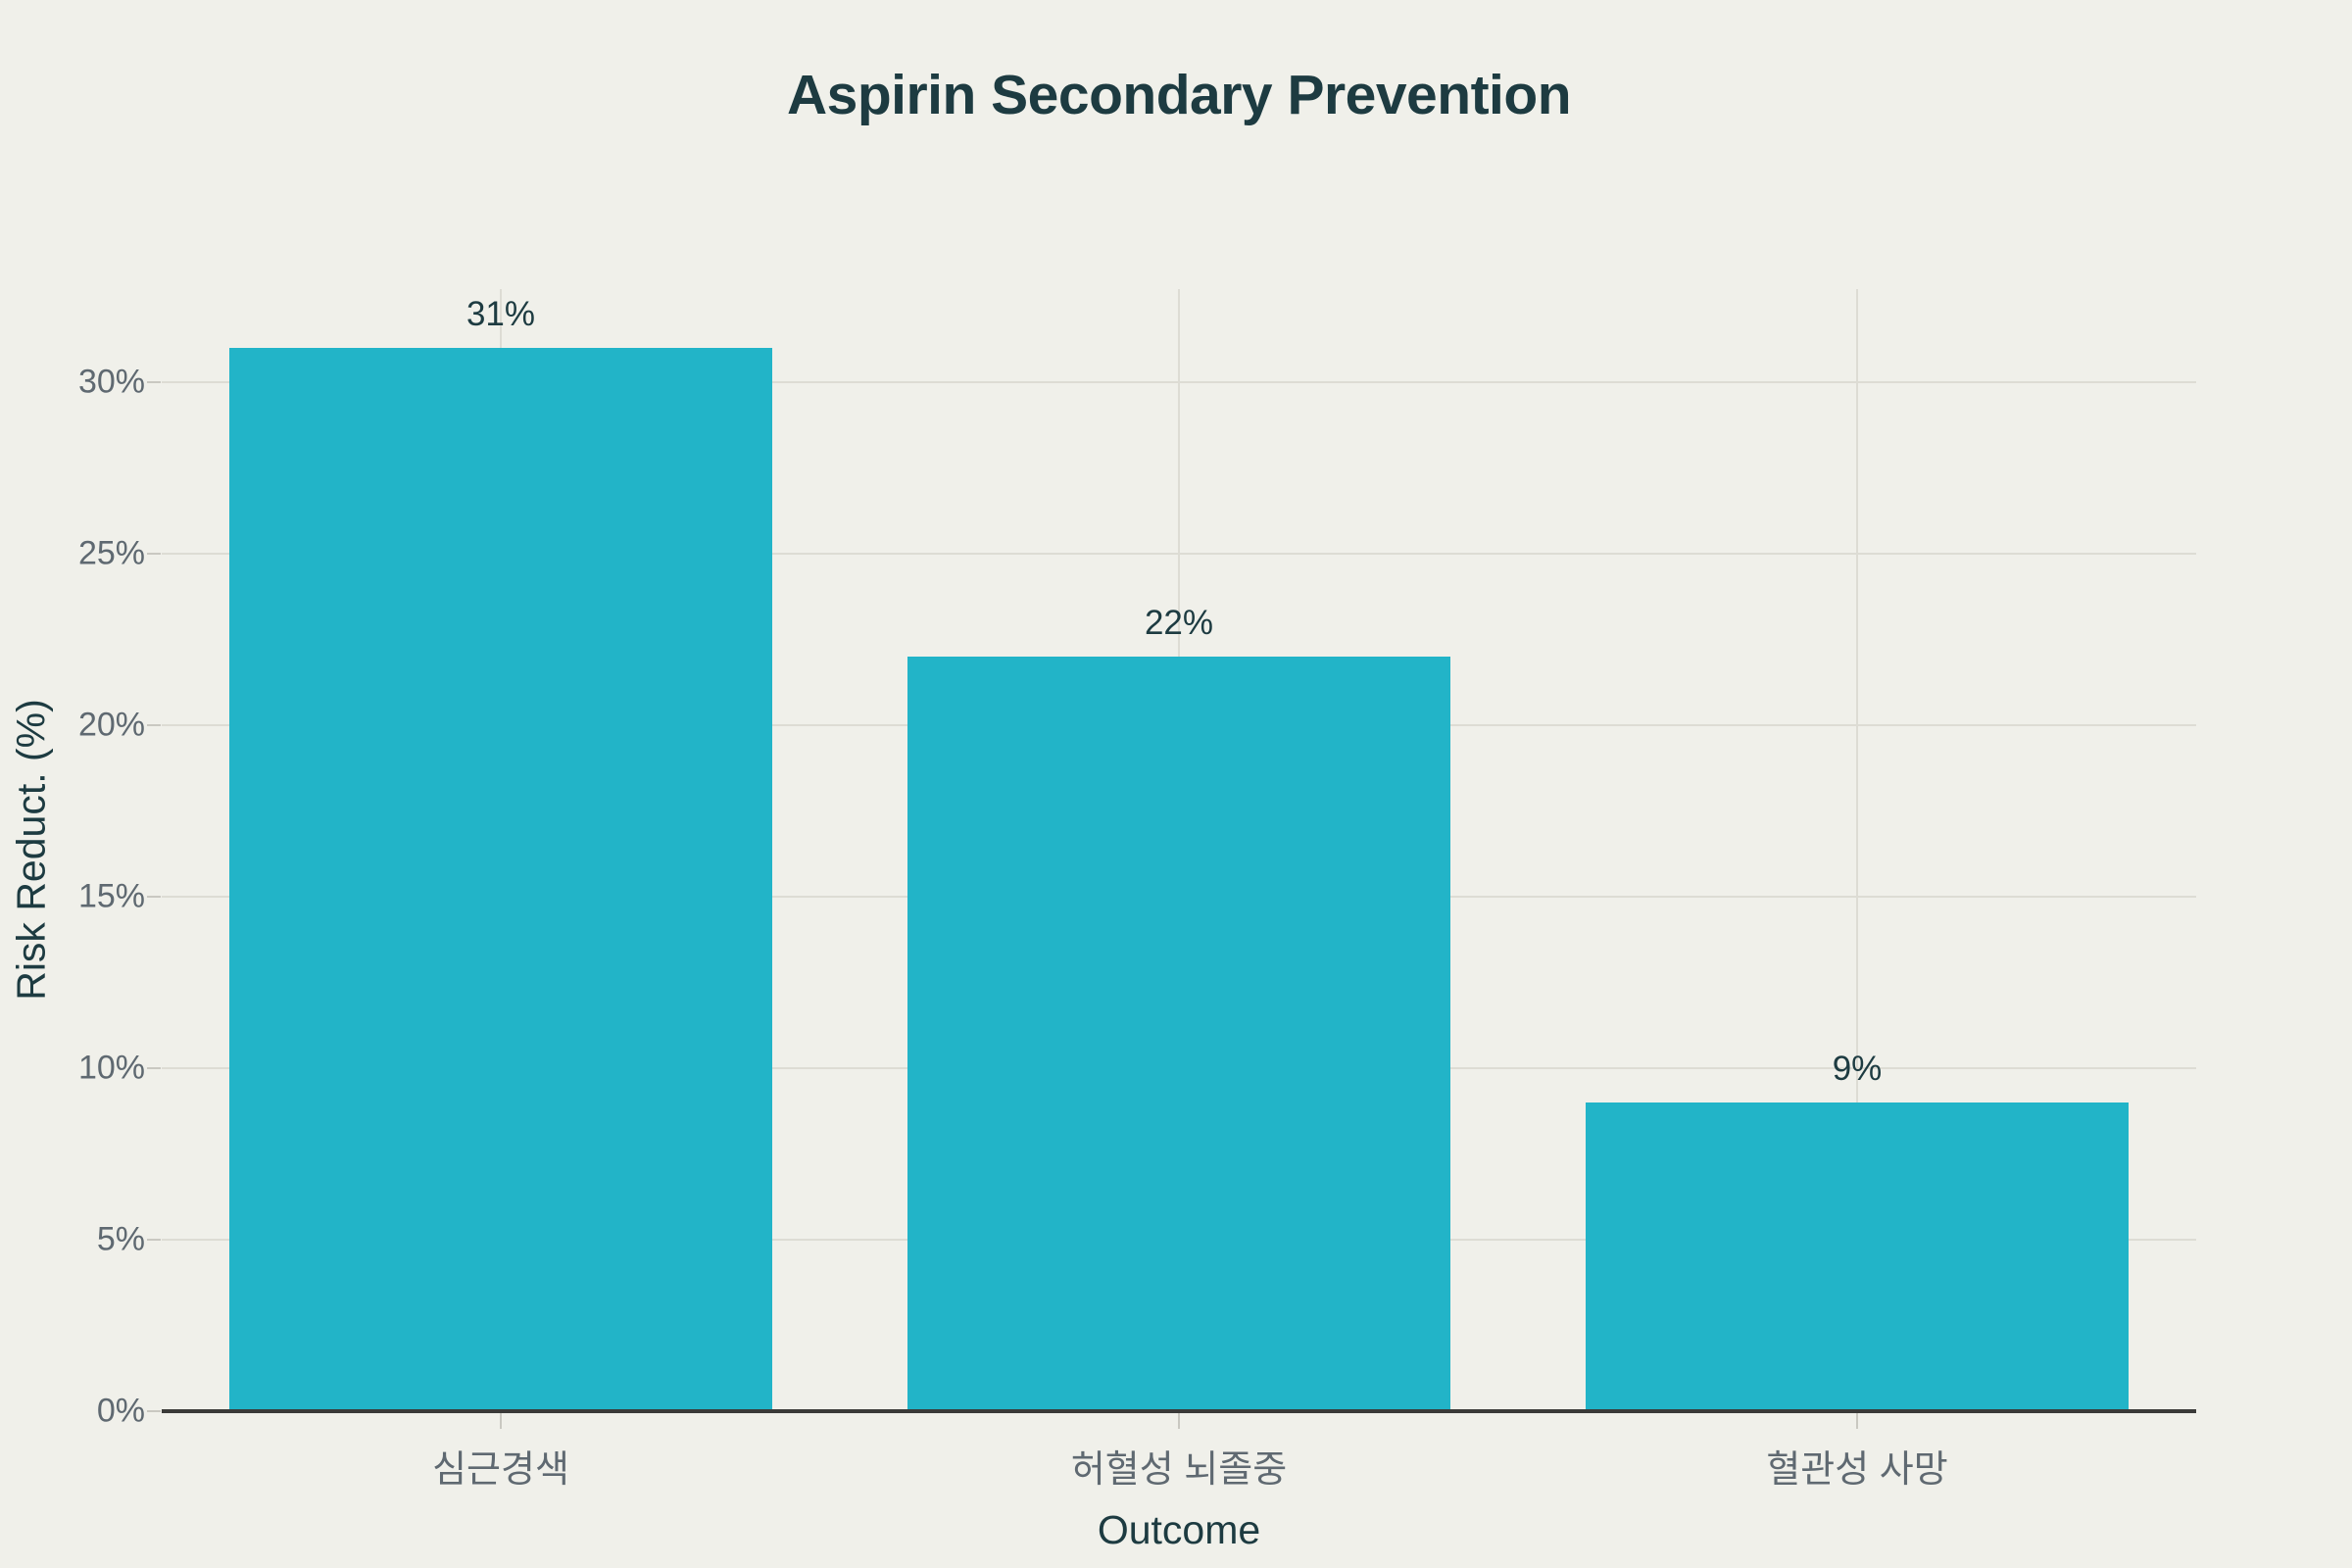 This screenshot has height=1568, width=2352. I want to click on y-tick-label: 5%, so click(120, 1239).